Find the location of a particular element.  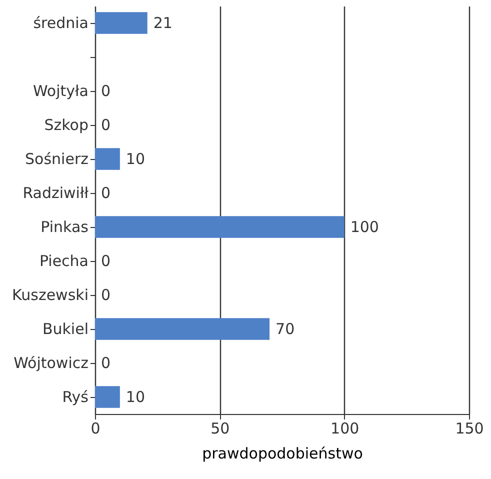

data-label: 70 is located at coordinates (285, 329).